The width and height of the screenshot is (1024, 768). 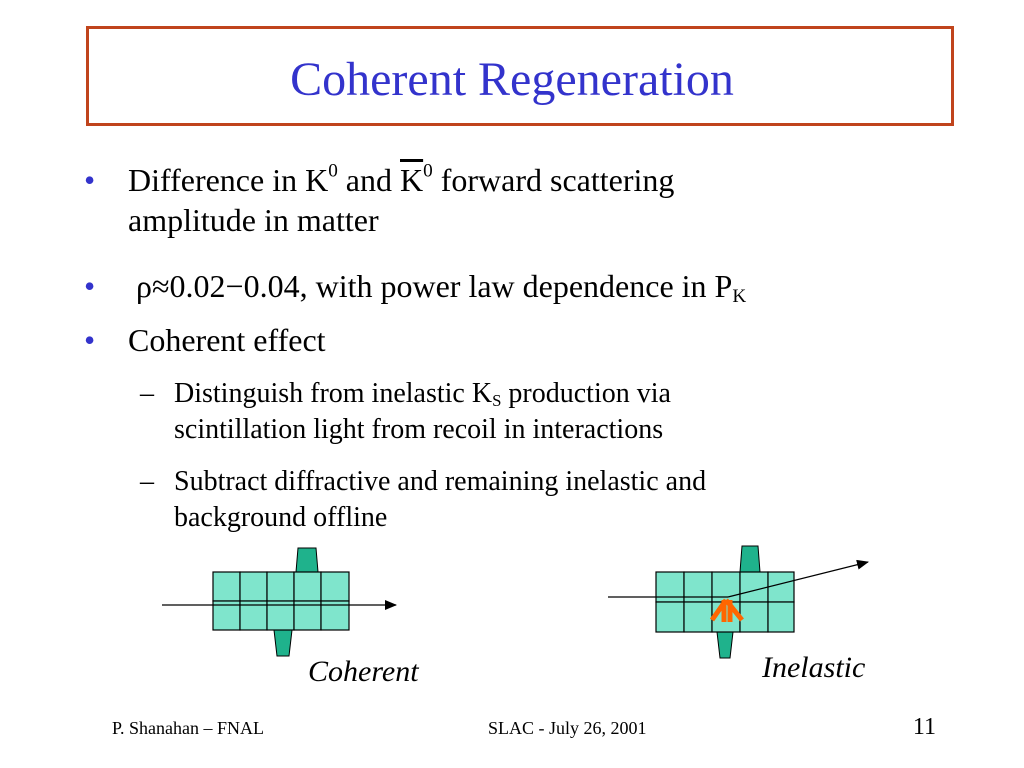 I want to click on bullet-text-line2: amplitude in matter, so click(x=253, y=220).